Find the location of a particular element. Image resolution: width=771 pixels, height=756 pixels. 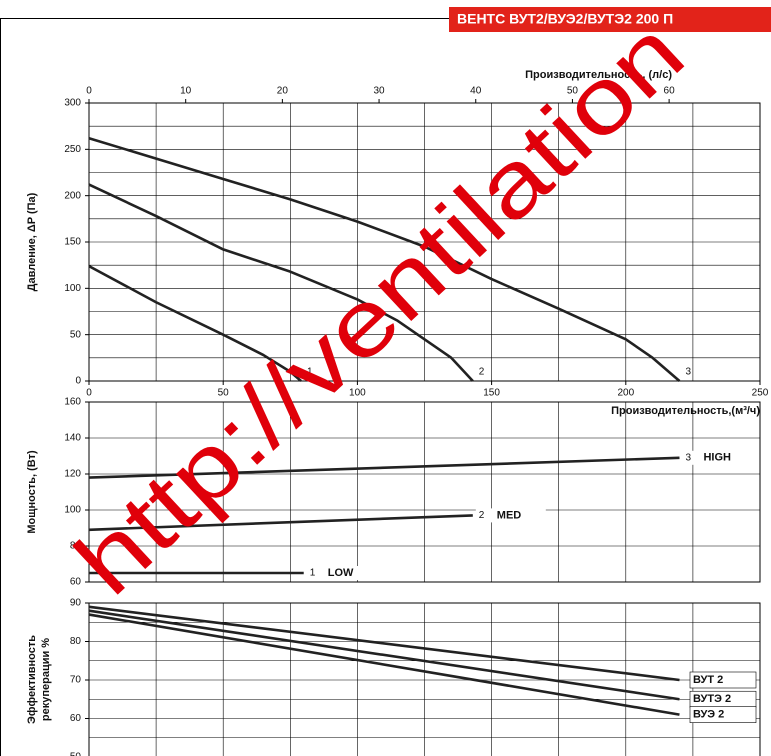

x2-tick-label: 0 is located at coordinates (89, 91).